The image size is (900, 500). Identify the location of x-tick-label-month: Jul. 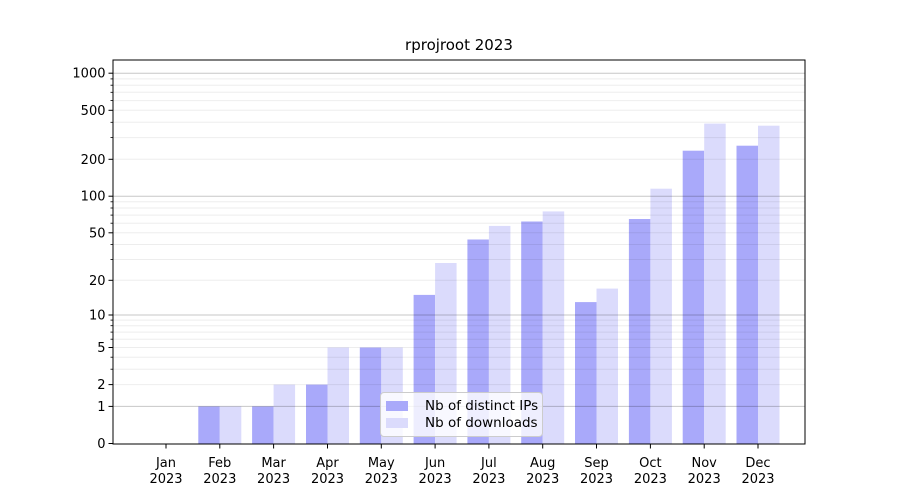
(488, 463).